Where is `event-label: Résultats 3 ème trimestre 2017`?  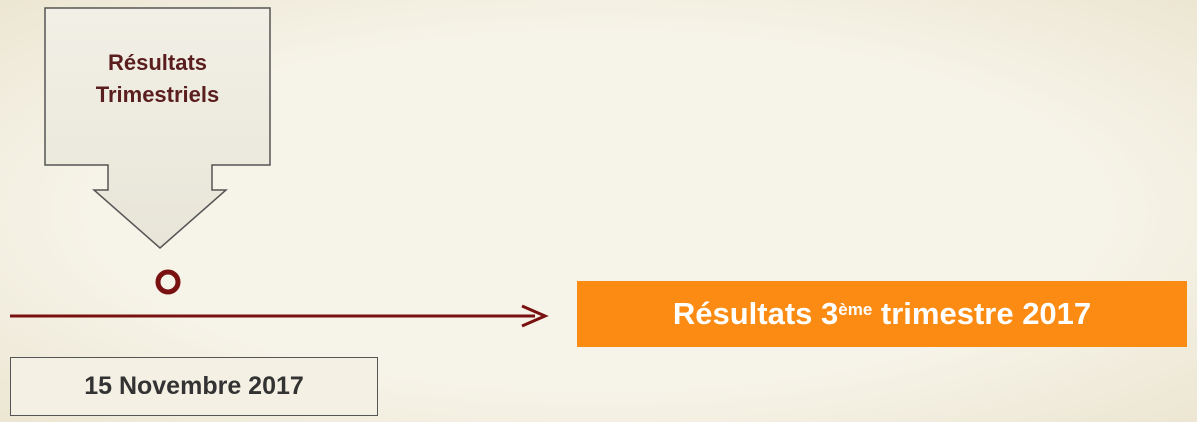 event-label: Résultats 3 ème trimestre 2017 is located at coordinates (882, 314).